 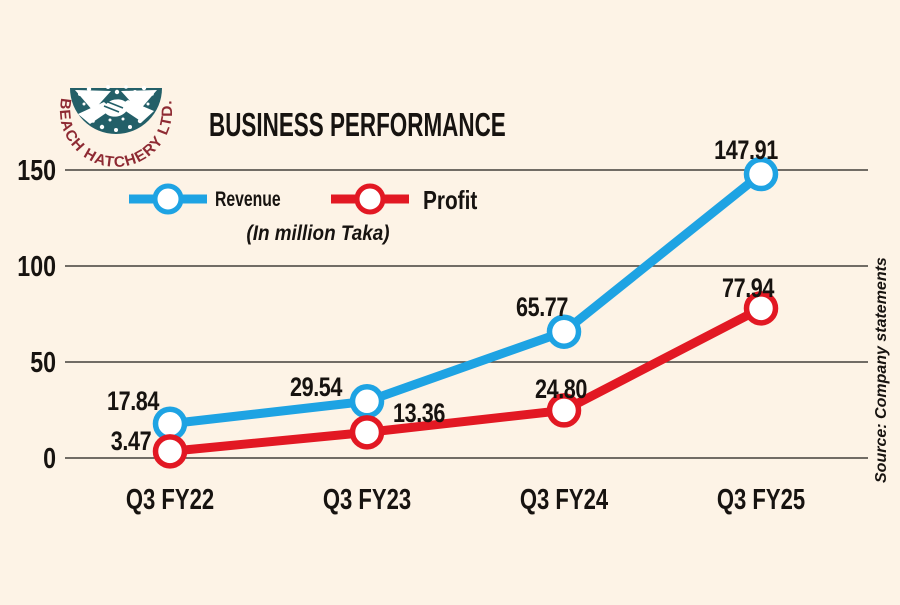 What do you see at coordinates (36, 265) in the screenshot?
I see `y-tick-label: 100` at bounding box center [36, 265].